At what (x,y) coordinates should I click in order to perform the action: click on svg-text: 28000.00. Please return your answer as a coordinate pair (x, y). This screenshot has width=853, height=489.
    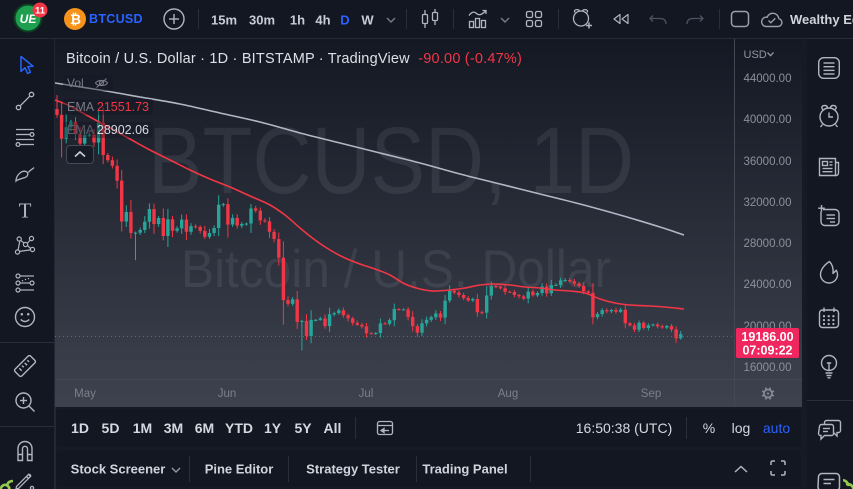
    Looking at the image, I should click on (768, 244).